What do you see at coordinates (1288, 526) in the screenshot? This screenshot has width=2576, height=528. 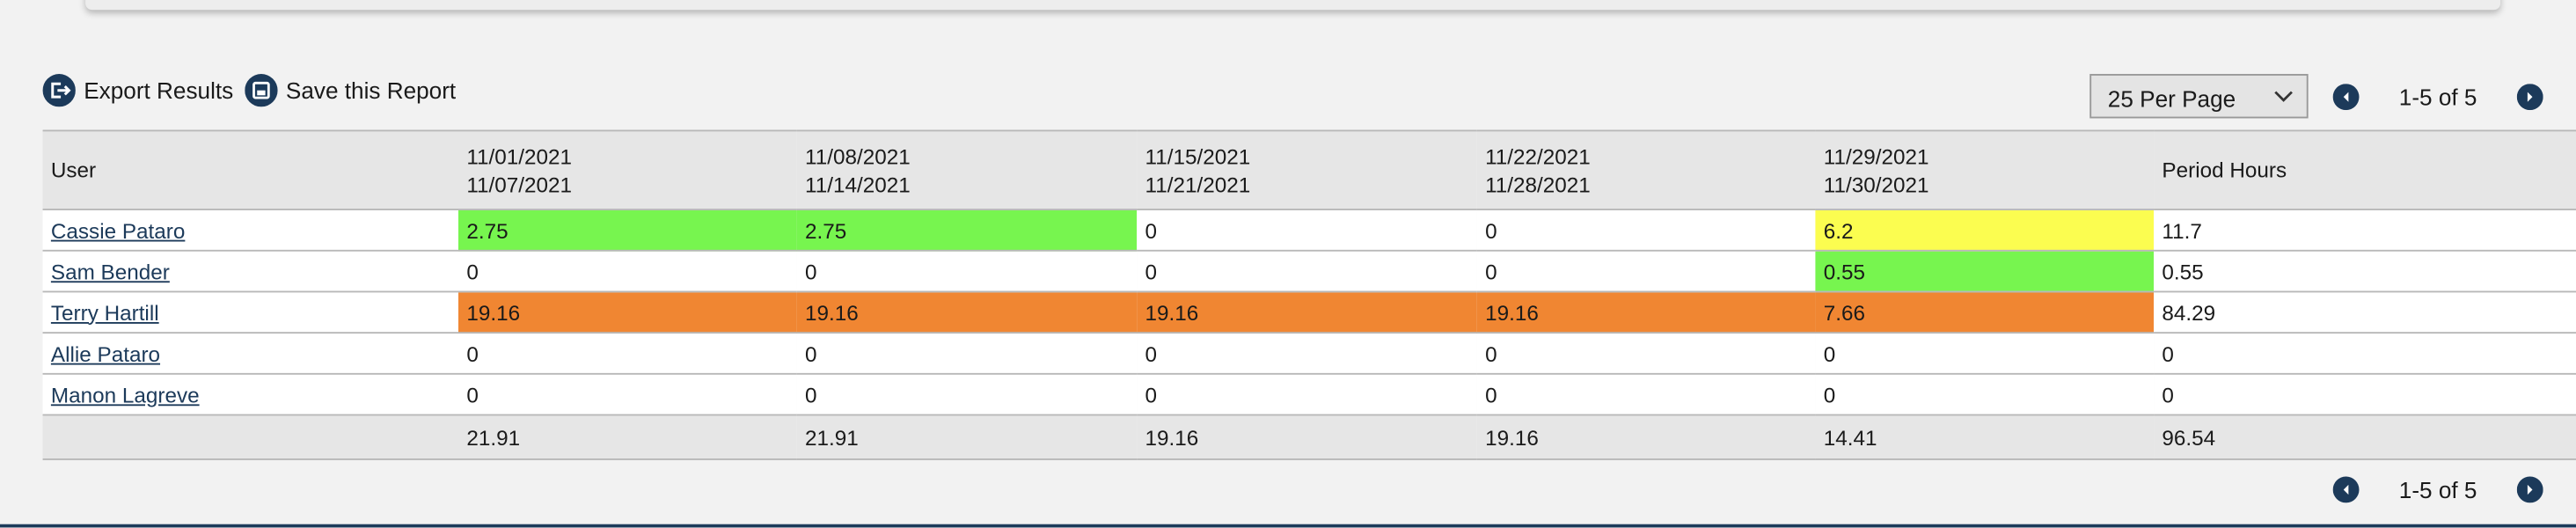 I see `footer-bar` at bounding box center [1288, 526].